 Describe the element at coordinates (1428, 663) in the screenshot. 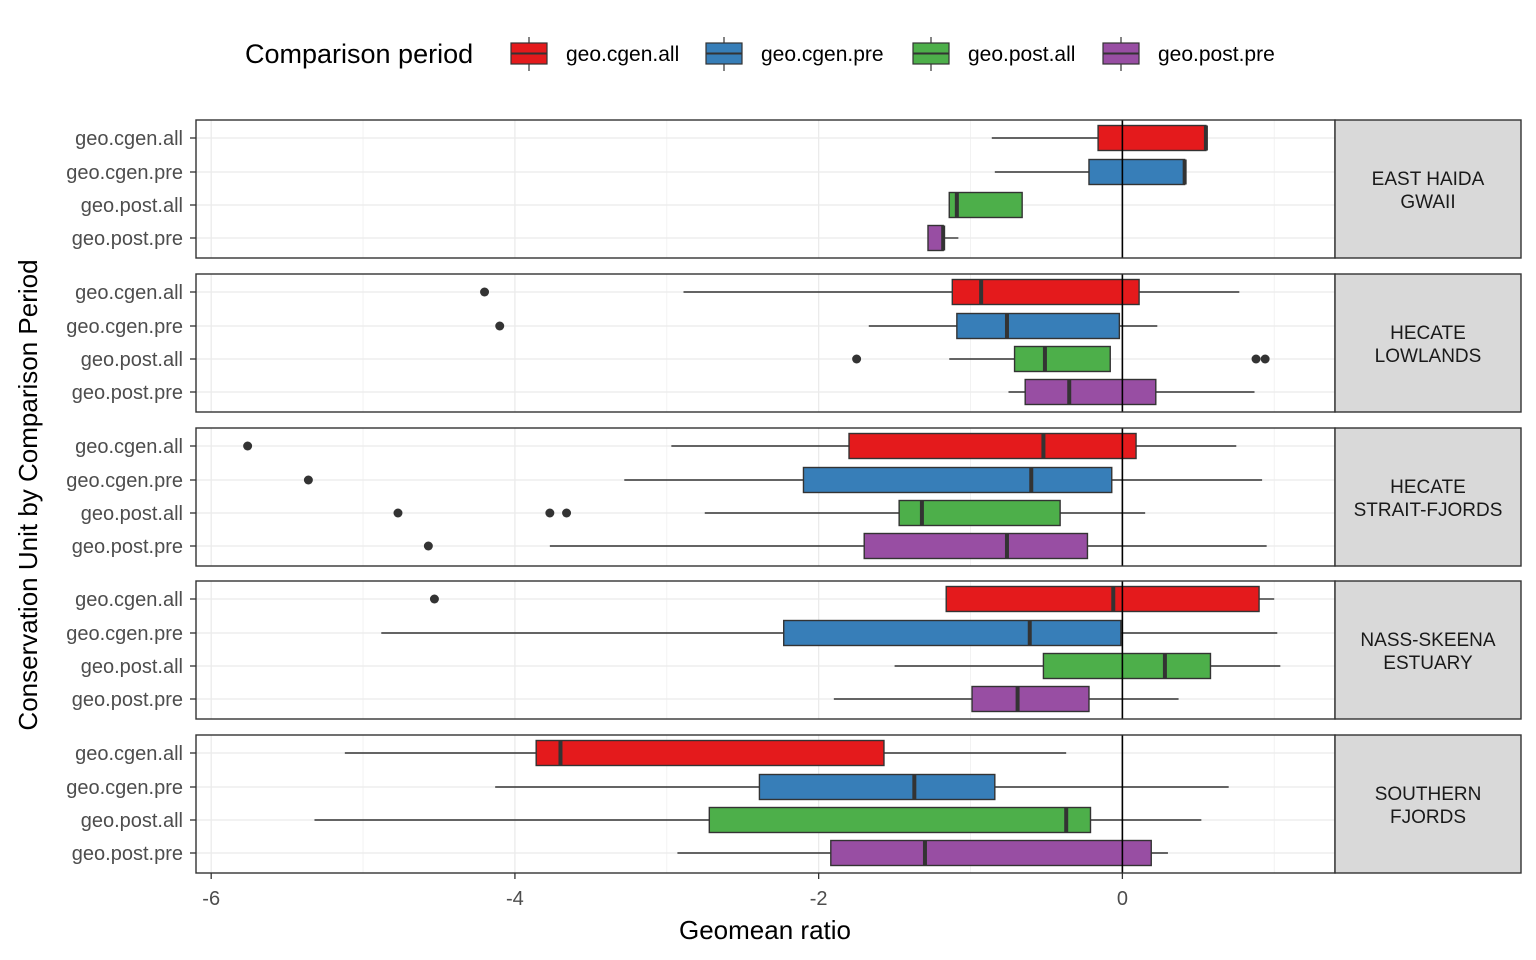

I see `facet-strip-label: ESTUARY` at that location.